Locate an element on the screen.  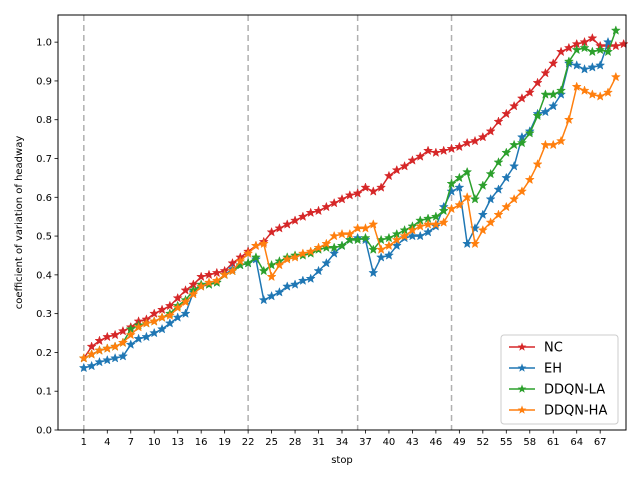
legend-swatch-marker is located at coordinates (522, 346).